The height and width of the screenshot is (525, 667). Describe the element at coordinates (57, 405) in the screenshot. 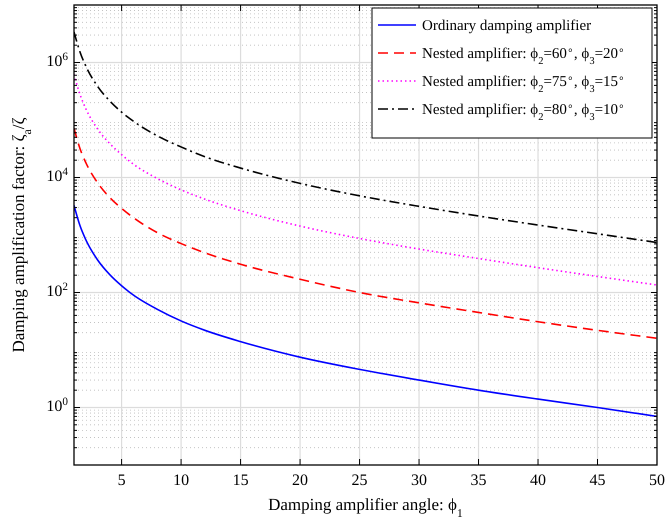

I see `y-tick-label: 10$^{0}$` at that location.